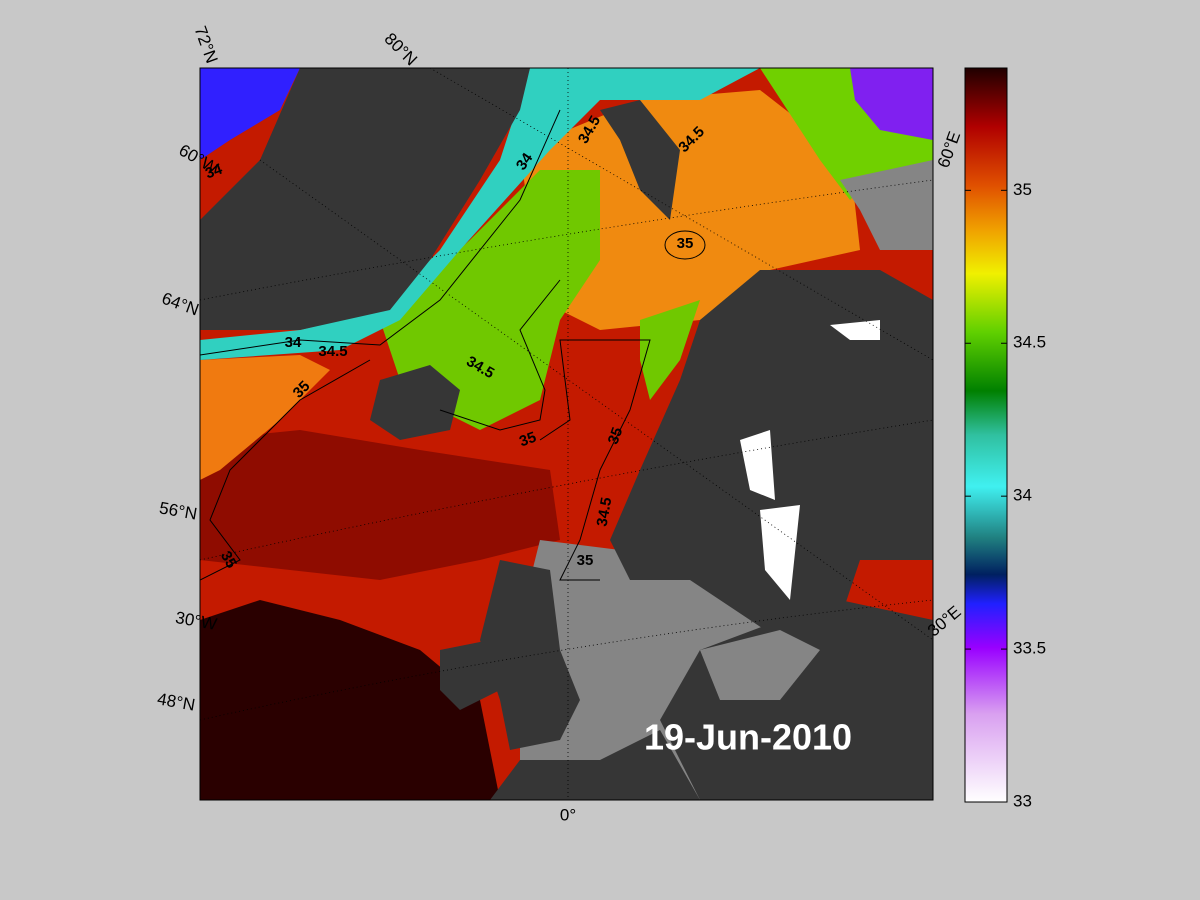 This screenshot has height=900, width=1200. What do you see at coordinates (401, 49) in the screenshot?
I see `graticule-label: 80°N` at bounding box center [401, 49].